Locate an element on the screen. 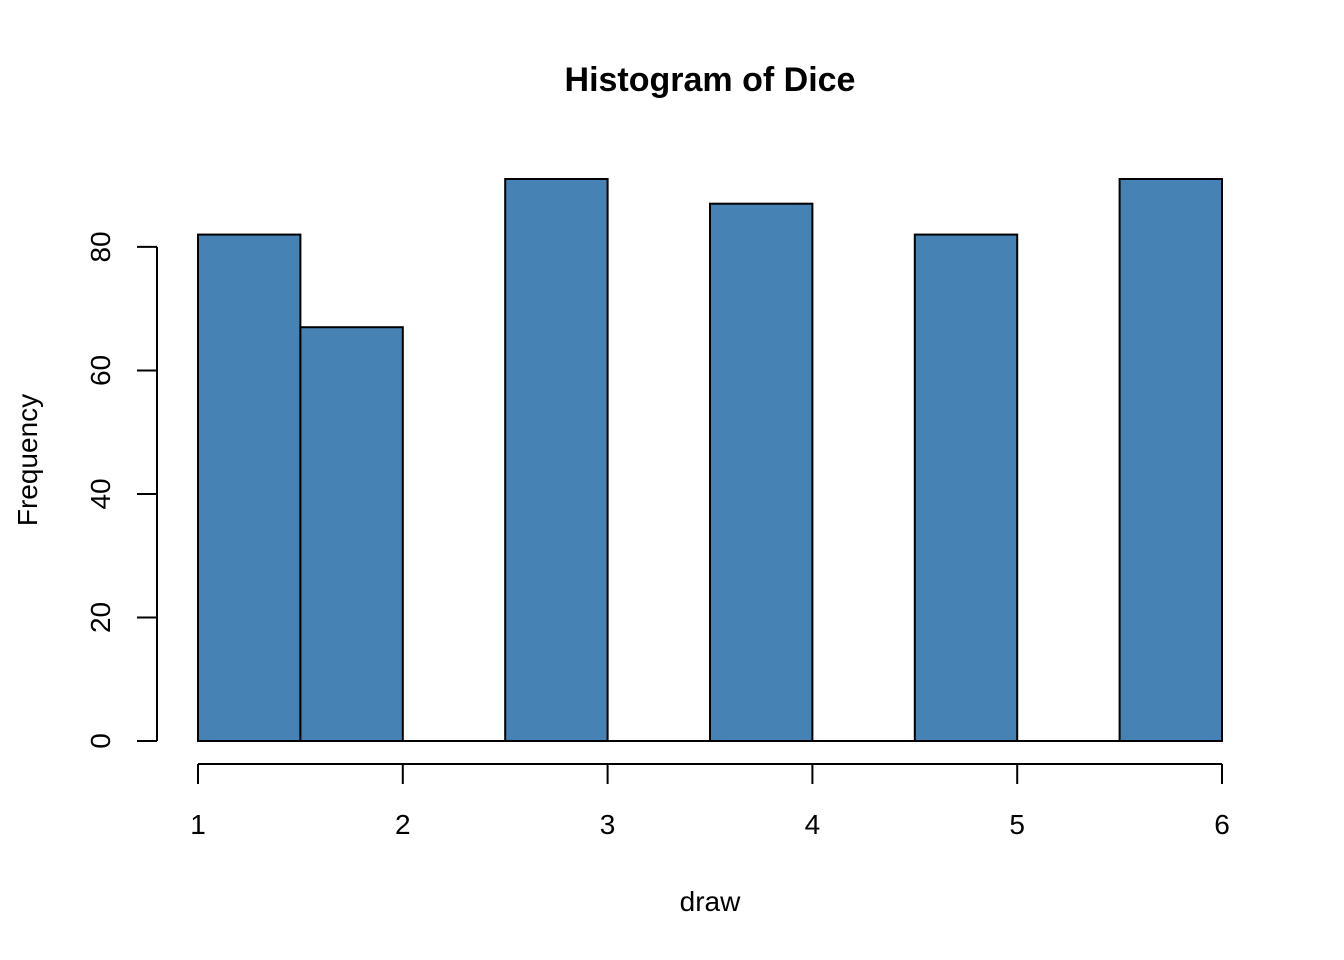 The image size is (1344, 960). x-axis: 1 2 3 4 5 6 is located at coordinates (710, 801).